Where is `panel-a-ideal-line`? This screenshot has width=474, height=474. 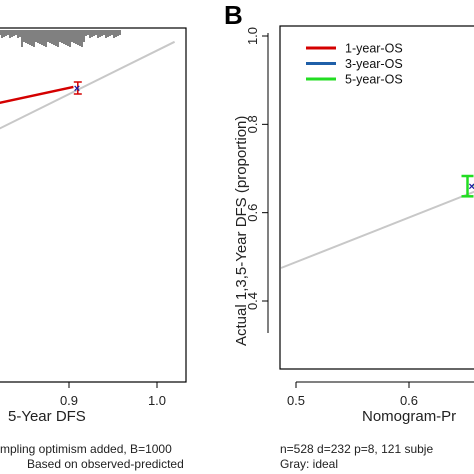
panel-a-ideal-line is located at coordinates (88, 85).